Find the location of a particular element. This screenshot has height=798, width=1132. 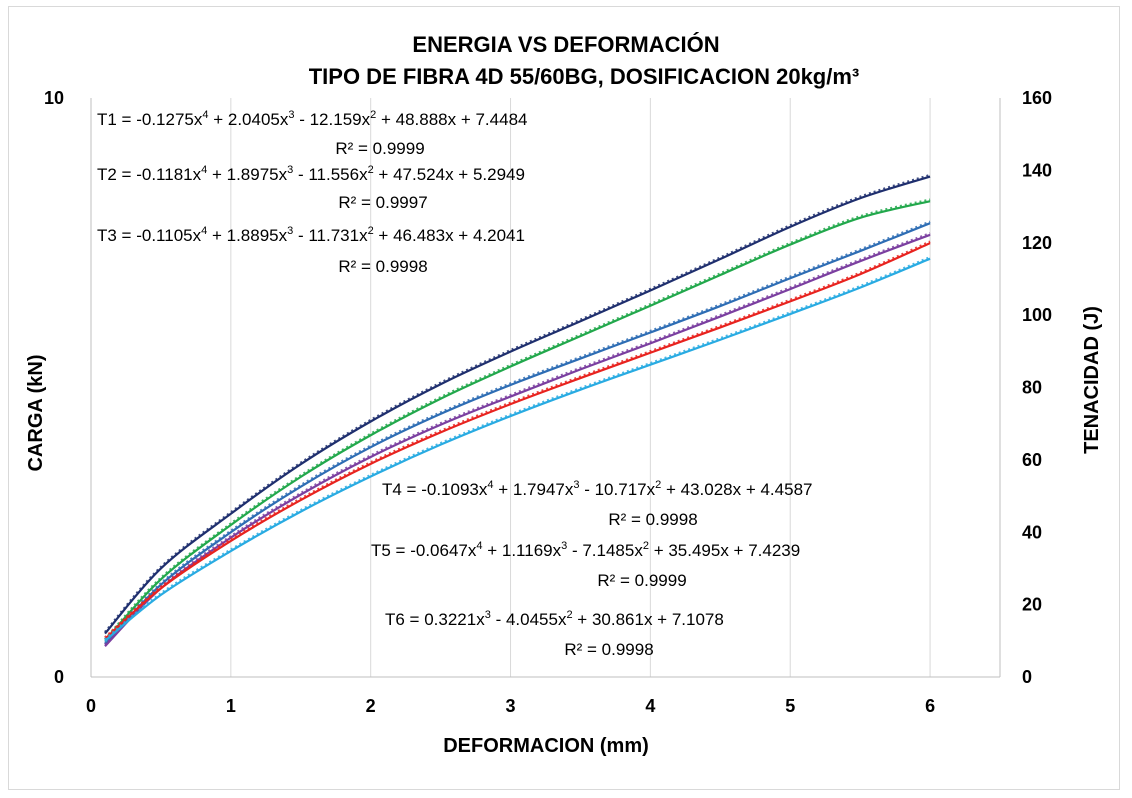

y-tick-label: 0 is located at coordinates (59, 677).